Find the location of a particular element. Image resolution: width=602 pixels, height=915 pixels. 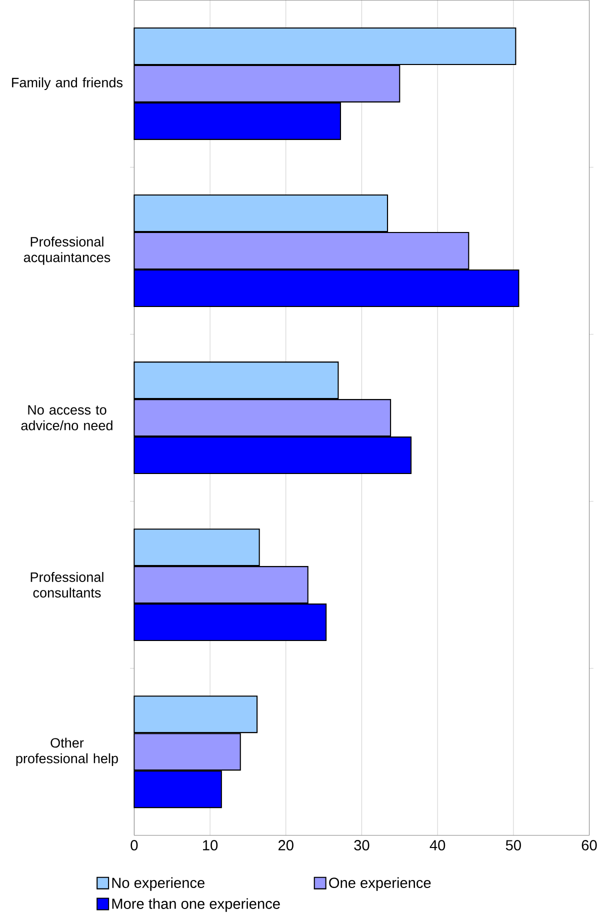

legend-label: More than one experience is located at coordinates (196, 905).